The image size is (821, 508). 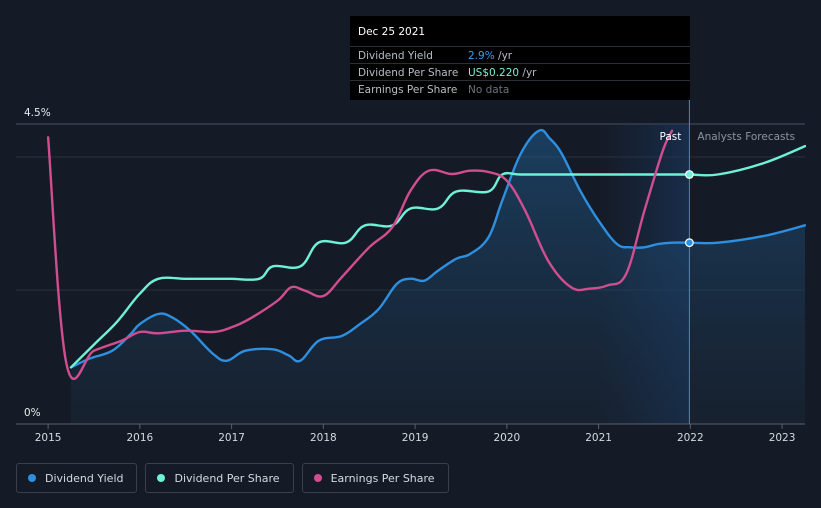 What do you see at coordinates (598, 438) in the screenshot?
I see `x-tick-label: 2021` at bounding box center [598, 438].